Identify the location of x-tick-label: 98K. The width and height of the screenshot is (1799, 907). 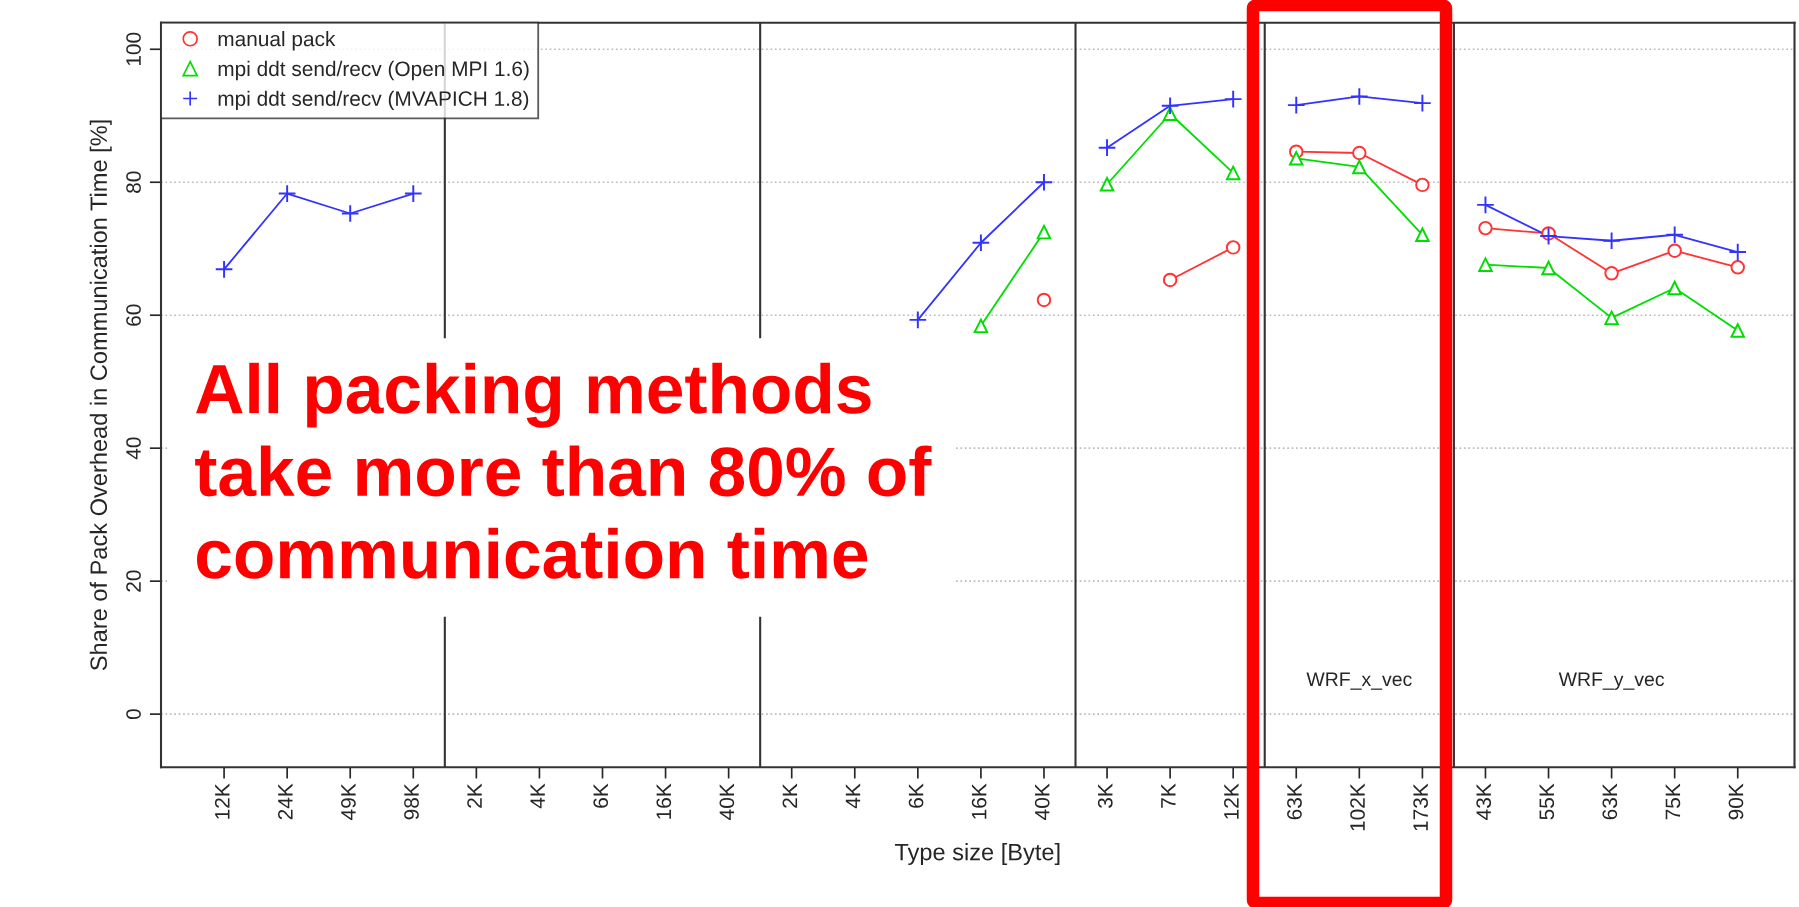
(411, 801).